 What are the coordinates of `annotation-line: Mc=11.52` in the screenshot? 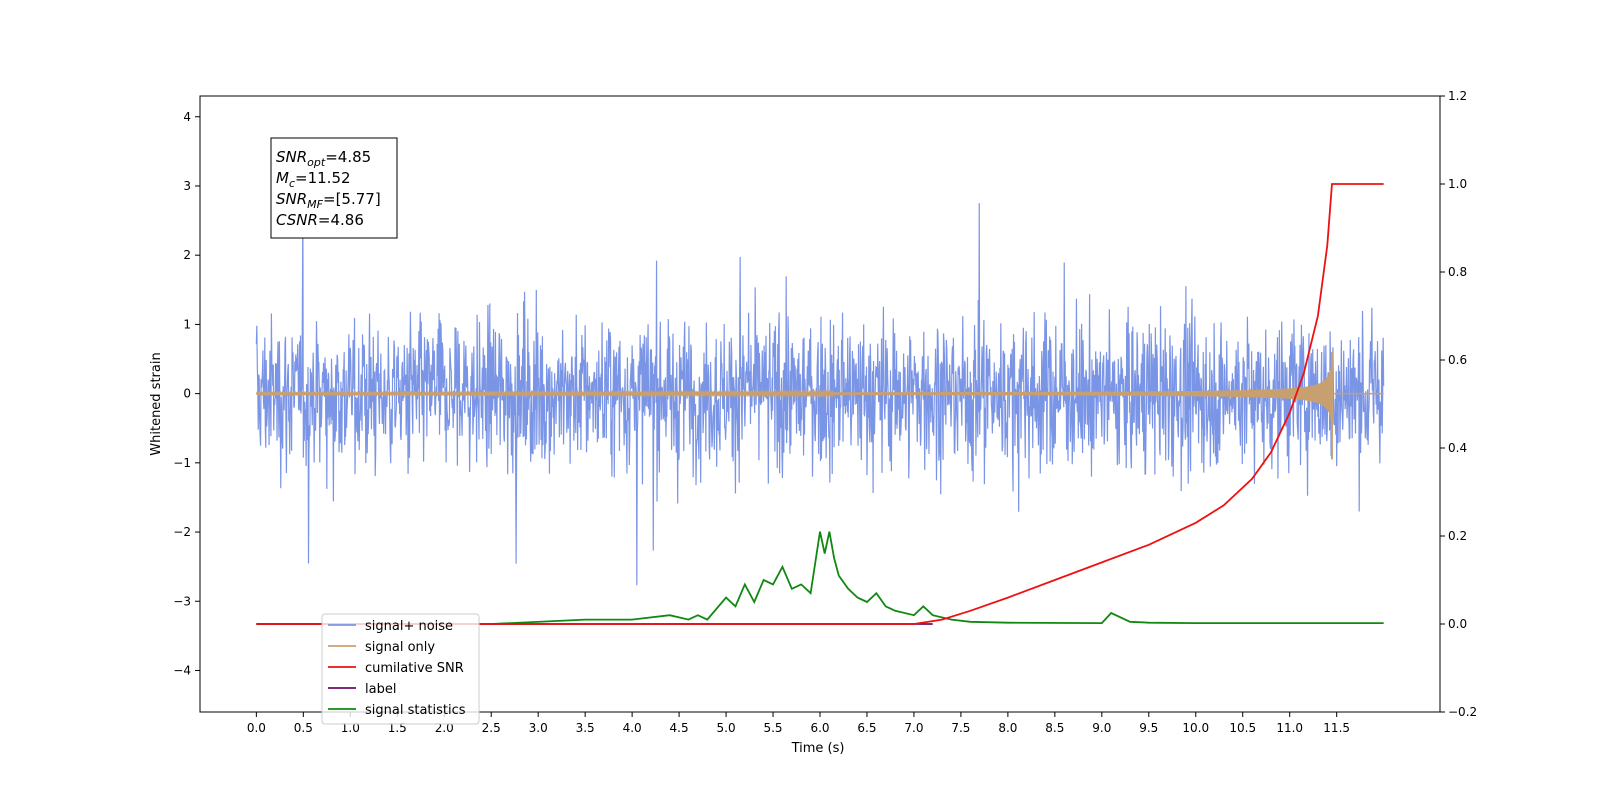 It's located at (313, 179).